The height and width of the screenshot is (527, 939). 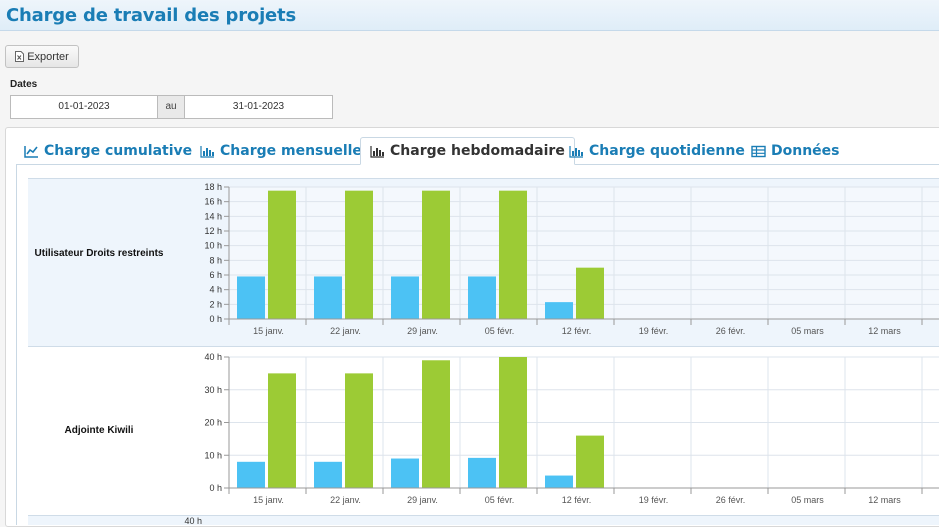 I want to click on tab-charge-cumulative: Charge cumulative, so click(x=108, y=151).